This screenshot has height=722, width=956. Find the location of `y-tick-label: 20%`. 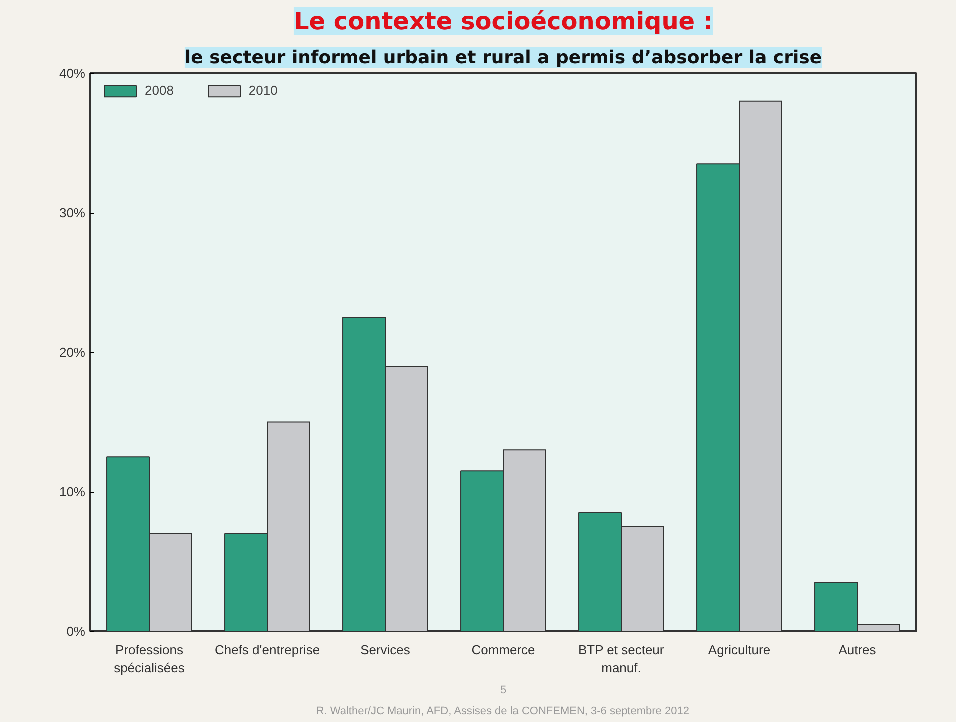

y-tick-label: 20% is located at coordinates (72, 352).